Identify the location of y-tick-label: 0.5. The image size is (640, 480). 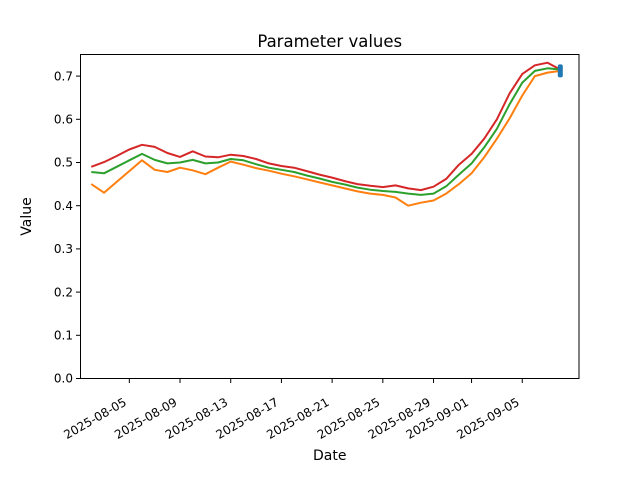
(63, 163).